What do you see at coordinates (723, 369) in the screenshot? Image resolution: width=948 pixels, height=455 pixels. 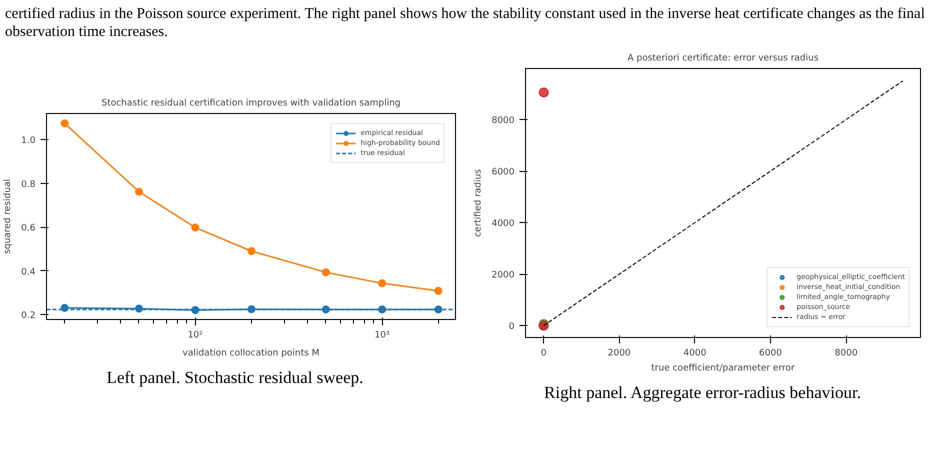 I see `x-axis-title: true coefficient/parameter error` at bounding box center [723, 369].